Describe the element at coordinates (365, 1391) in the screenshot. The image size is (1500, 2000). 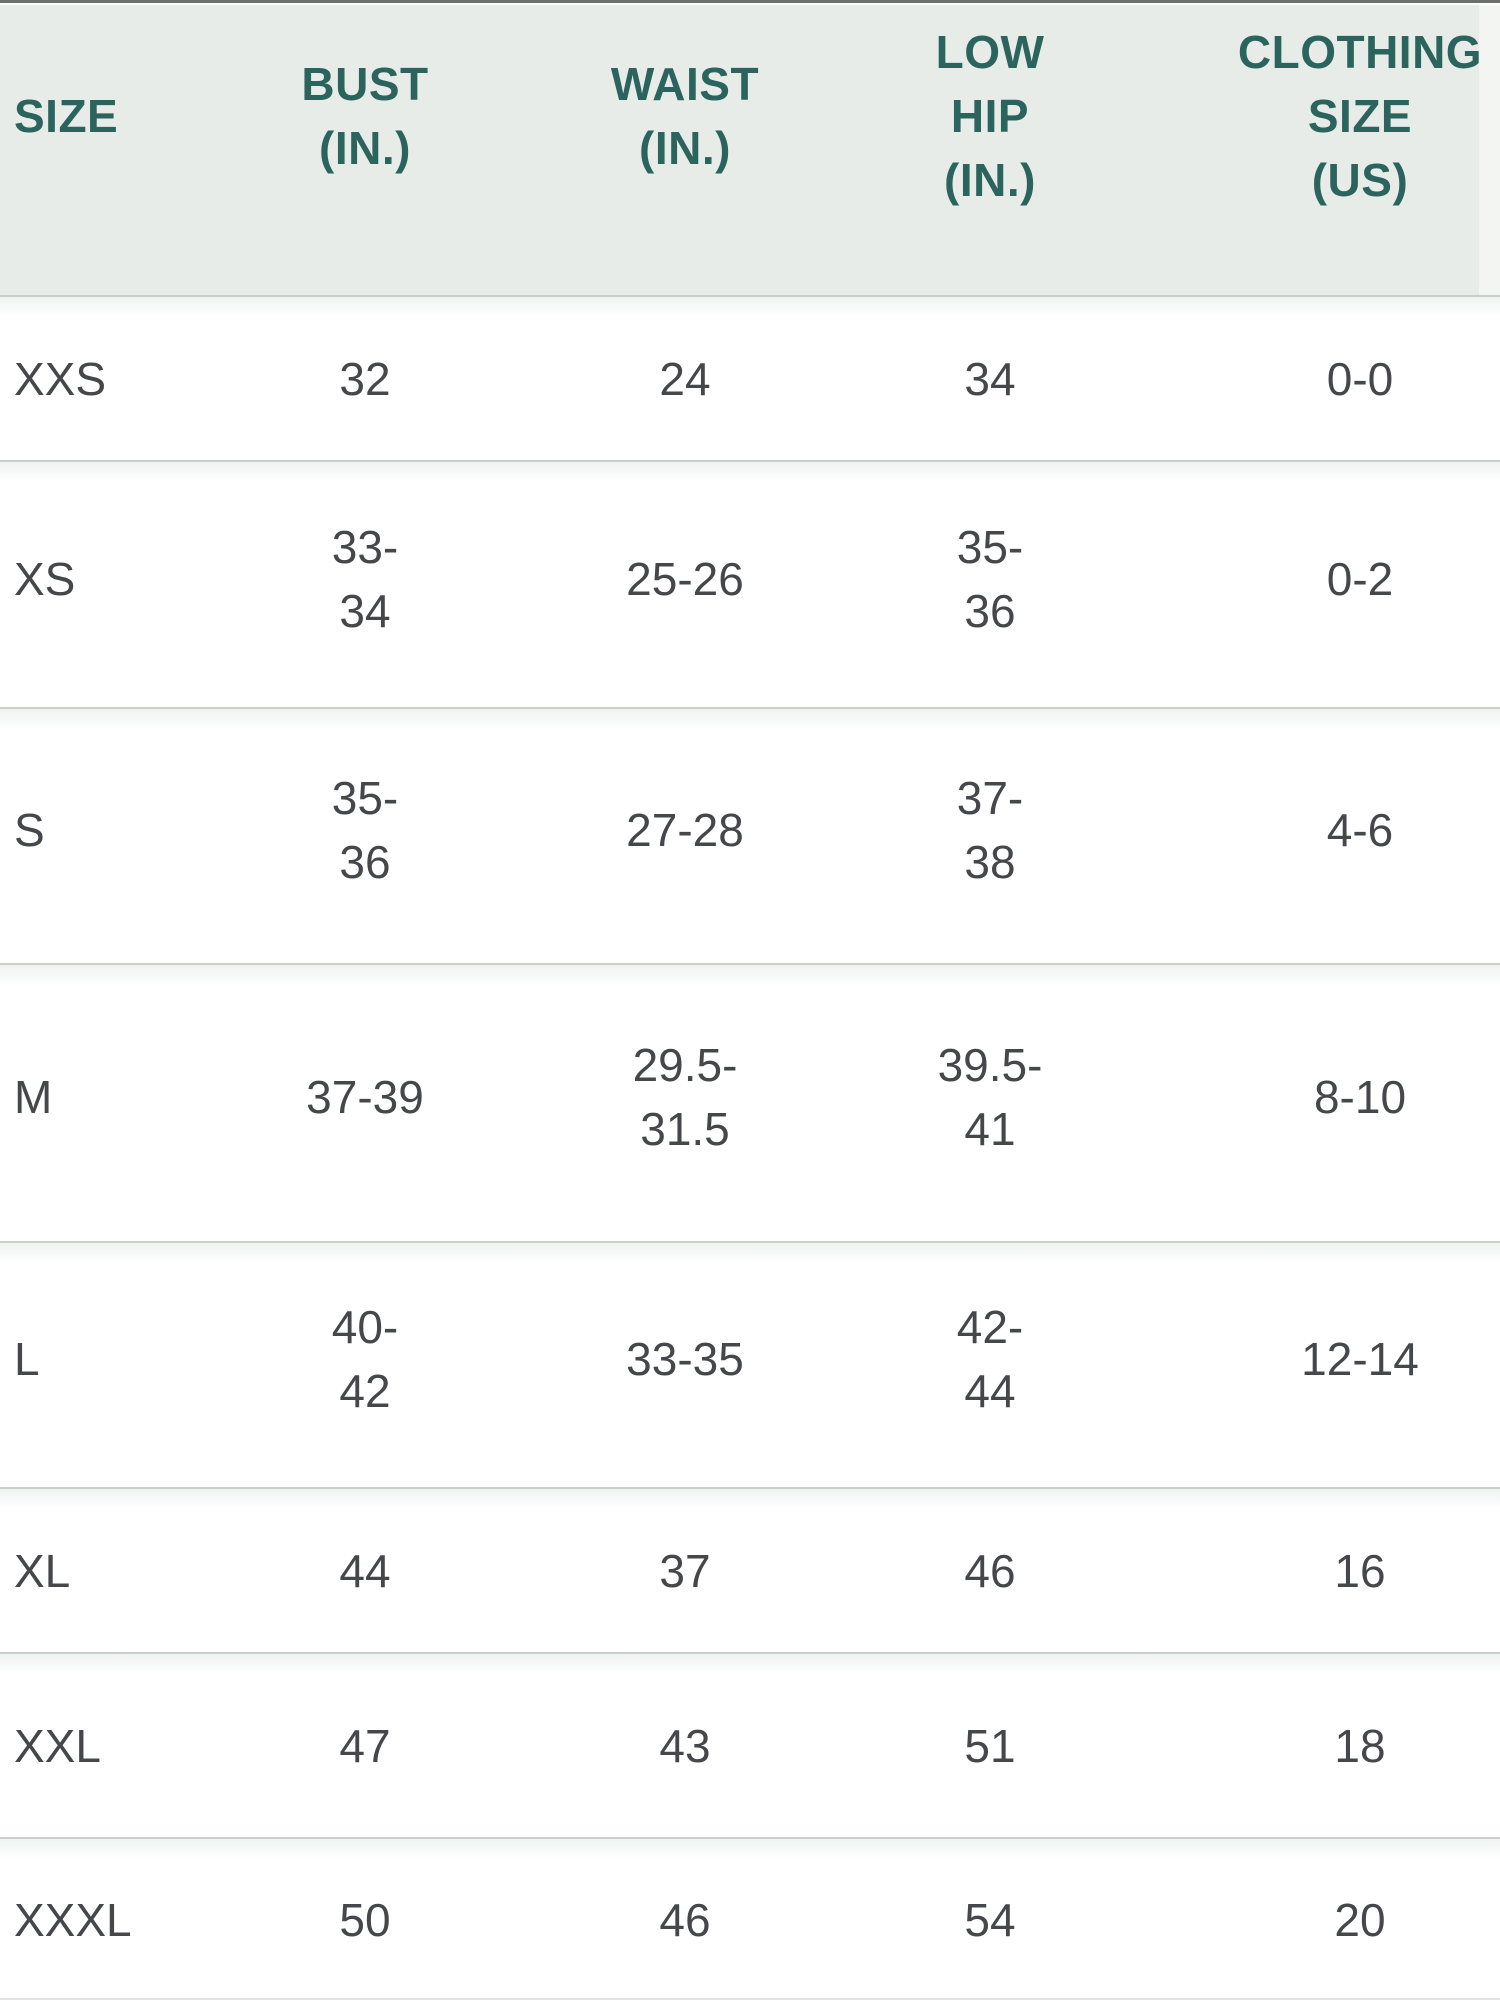
I see `cell-line: 42` at that location.